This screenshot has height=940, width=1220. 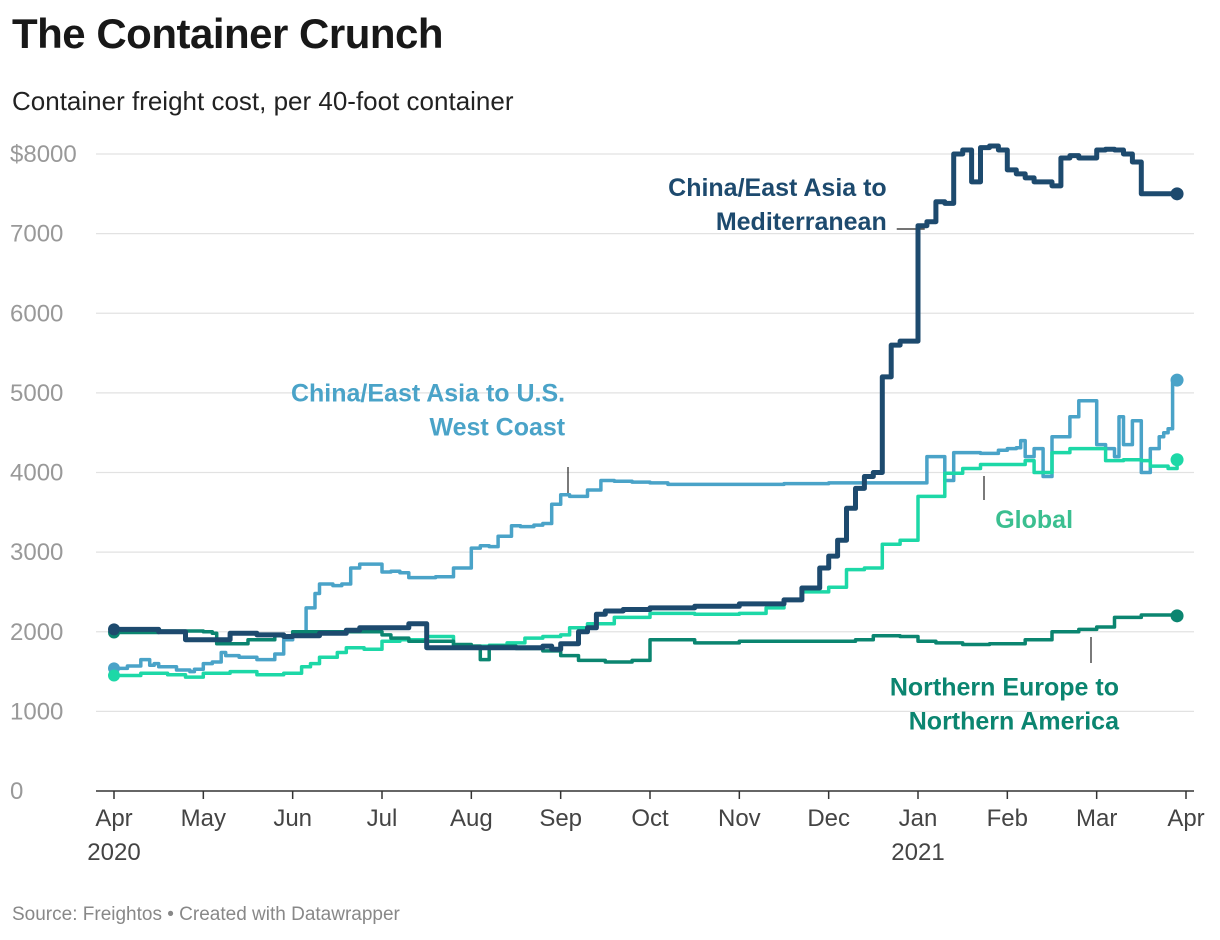 What do you see at coordinates (1177, 616) in the screenshot?
I see `series-end-point-northern-europe-to-northern-america` at bounding box center [1177, 616].